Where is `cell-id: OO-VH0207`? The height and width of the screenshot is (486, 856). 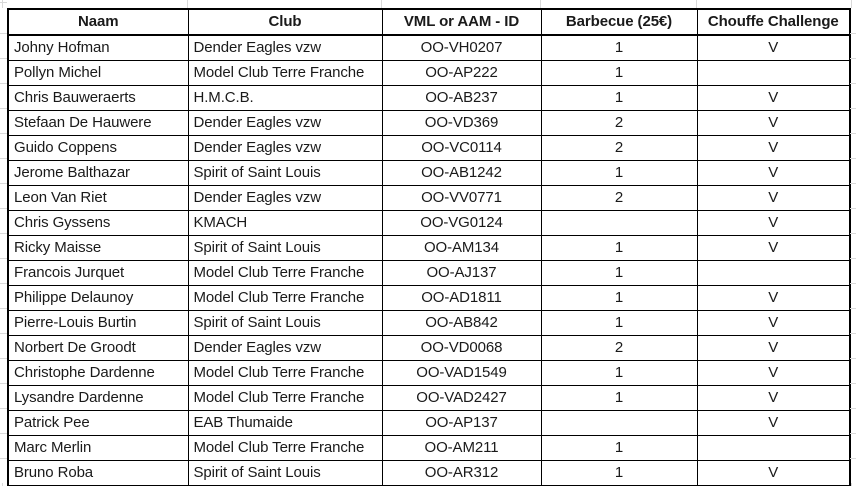
cell-id: OO-VH0207 is located at coordinates (461, 47).